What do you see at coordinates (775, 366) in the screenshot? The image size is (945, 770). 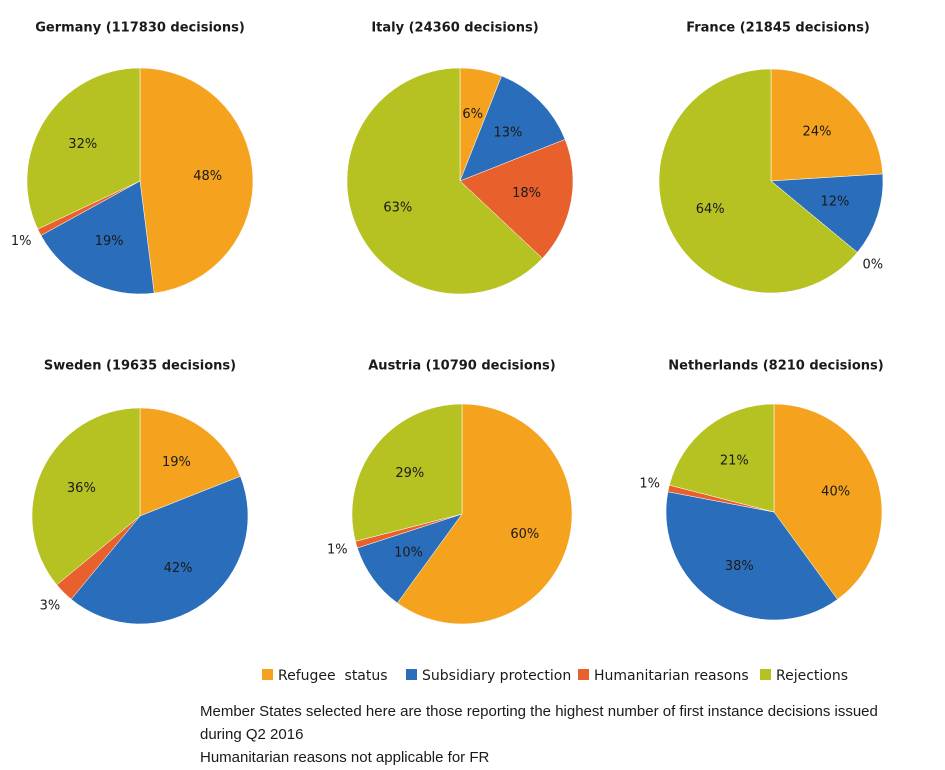 I see `pie-title: Netherlands (8210 decisions)` at bounding box center [775, 366].